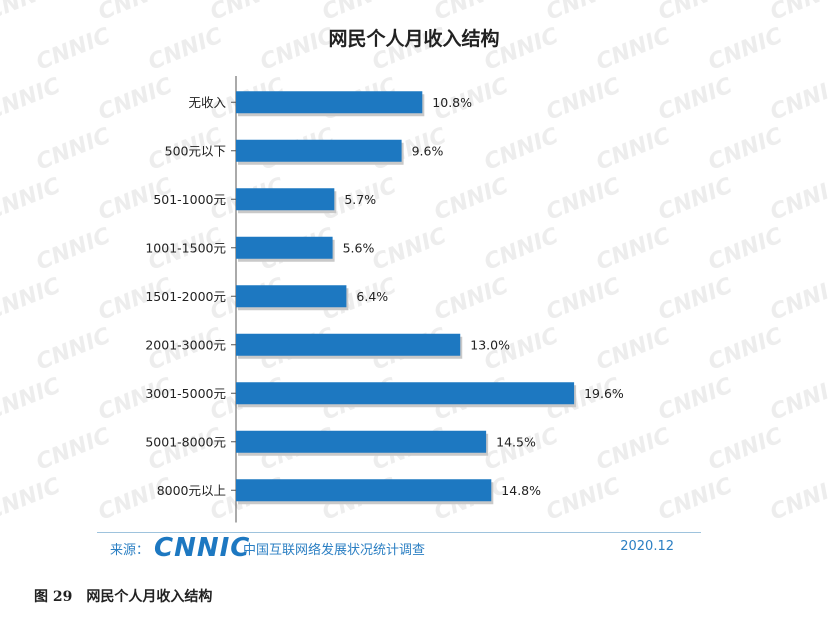 The image size is (828, 620). I want to click on category-label: 无收入, so click(207, 102).